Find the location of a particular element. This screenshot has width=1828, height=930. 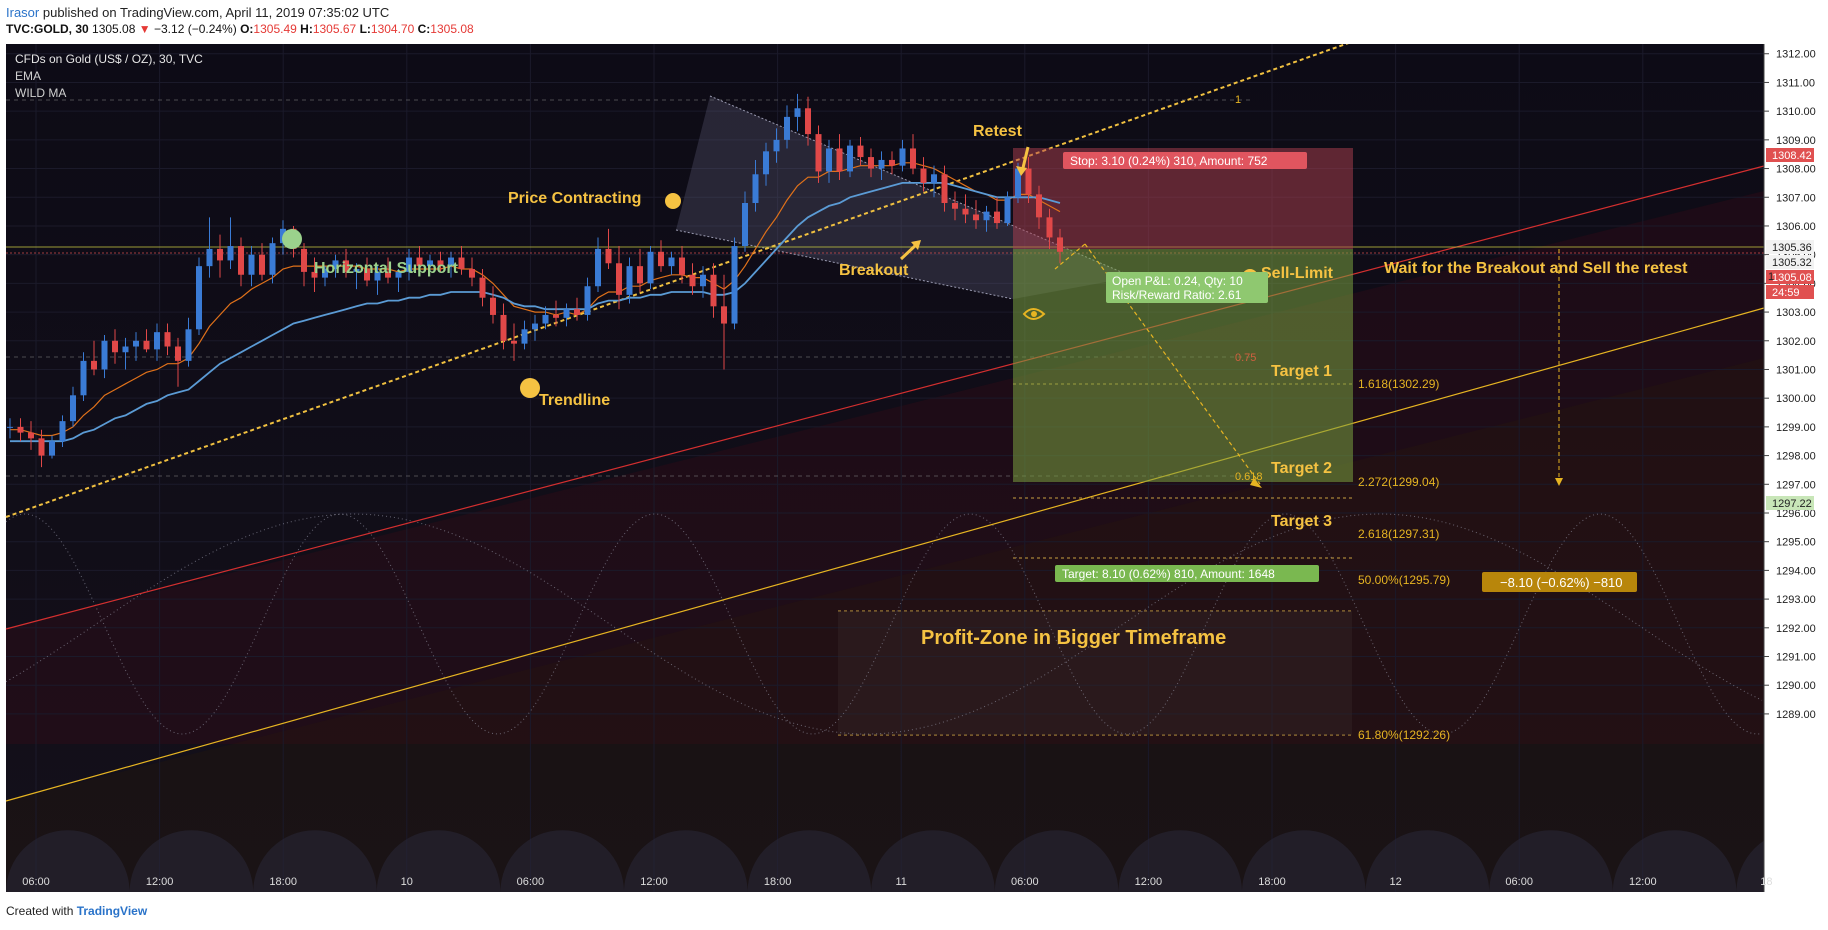

y-tick-4: 1293.00 is located at coordinates (1796, 600).